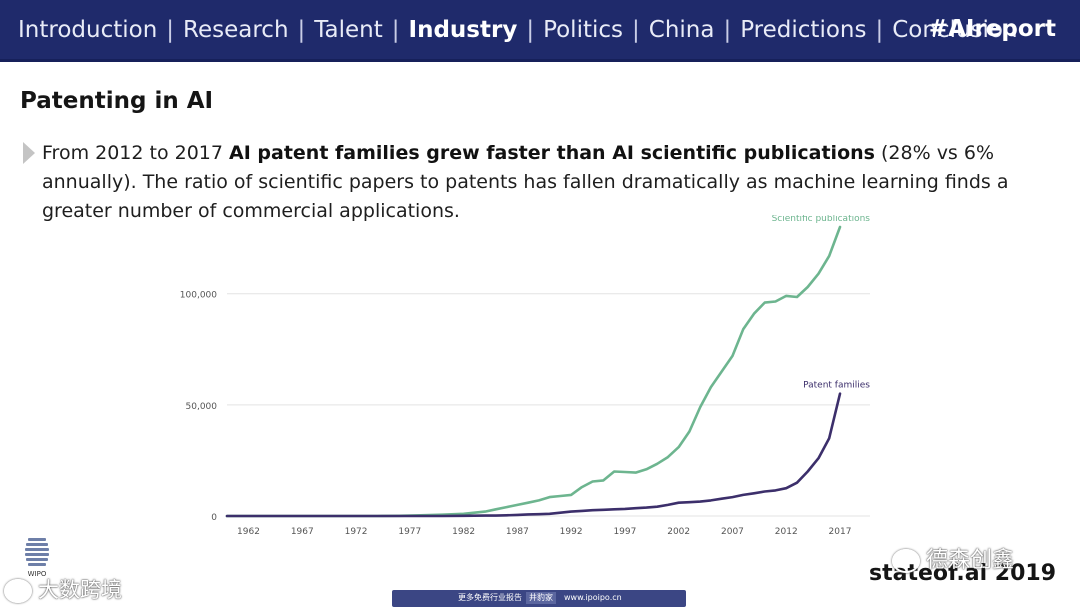  I want to click on bottom-banner: 更多免费行业报告 井豹家 www.ipoipo.cn, so click(539, 598).